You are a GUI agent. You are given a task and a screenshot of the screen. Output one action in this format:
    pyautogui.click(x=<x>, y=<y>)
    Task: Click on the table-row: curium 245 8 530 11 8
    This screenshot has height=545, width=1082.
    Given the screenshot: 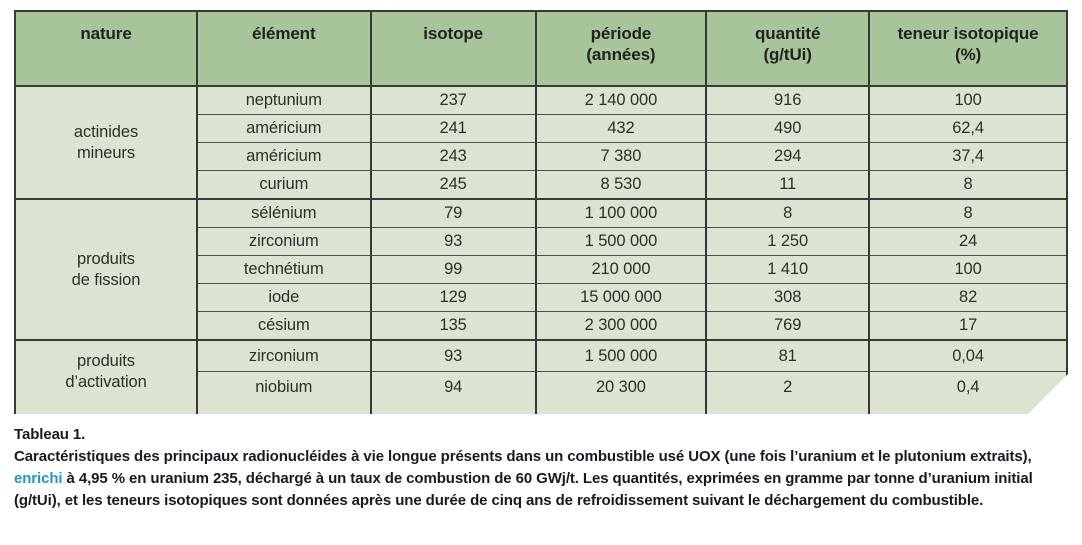 What is the action you would take?
    pyautogui.click(x=541, y=185)
    